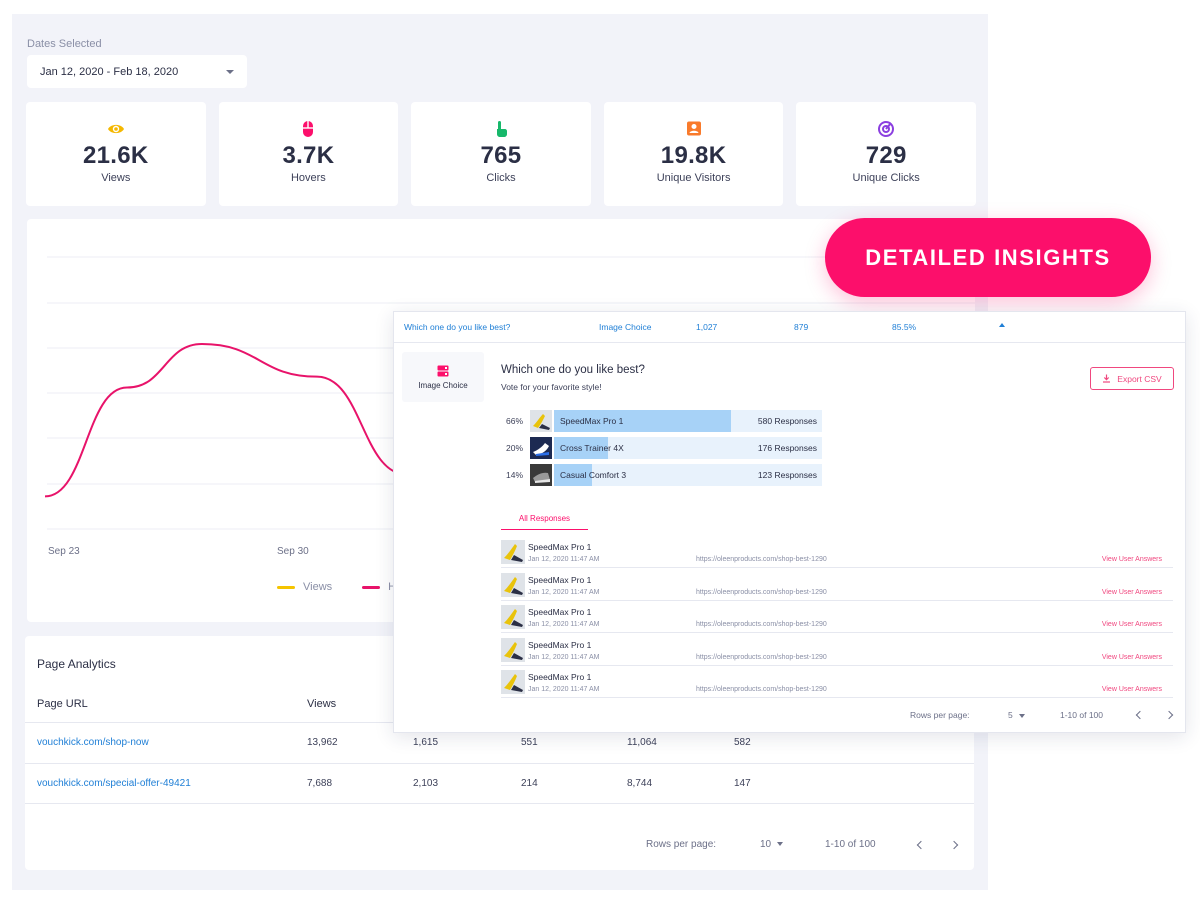 This screenshot has height=900, width=1200. I want to click on question-title: Which one do you like best?, so click(573, 370).